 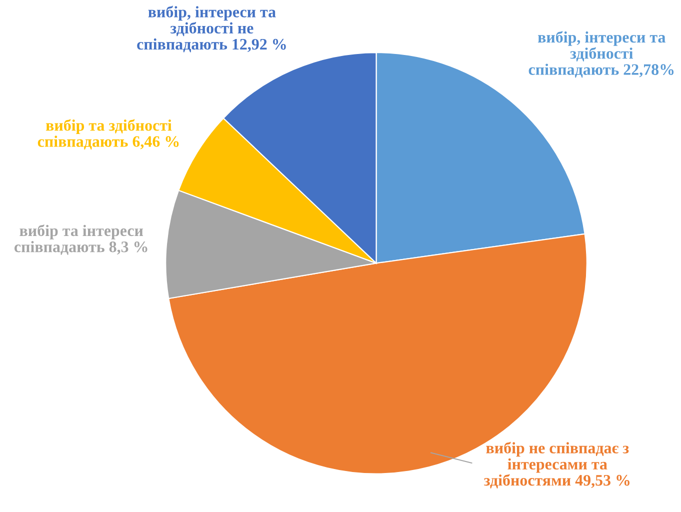 I want to click on slice-label: вибір та інтереси співпадають 8,3 %, so click(x=81, y=239).